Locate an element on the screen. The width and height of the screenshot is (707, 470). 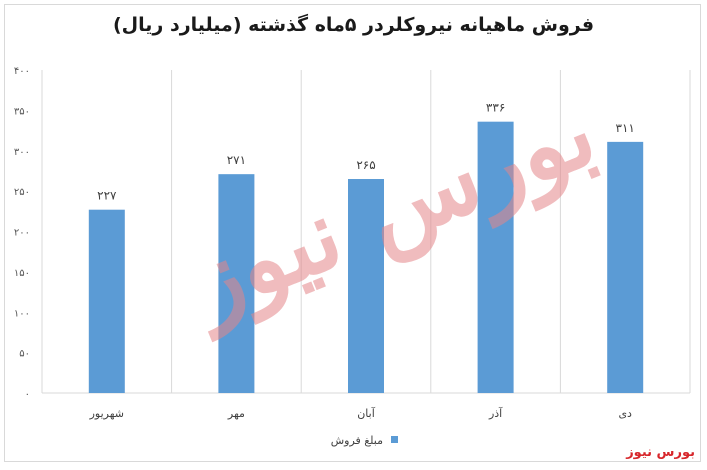
legend-swatch is located at coordinates (394, 439).